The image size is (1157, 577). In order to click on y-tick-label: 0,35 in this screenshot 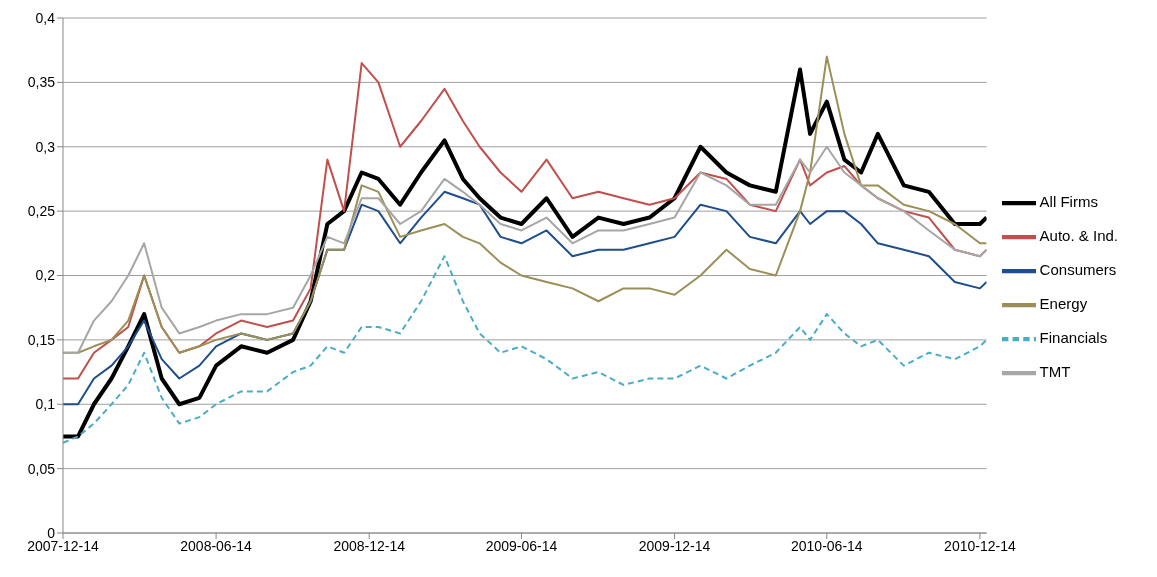, I will do `click(41, 82)`.